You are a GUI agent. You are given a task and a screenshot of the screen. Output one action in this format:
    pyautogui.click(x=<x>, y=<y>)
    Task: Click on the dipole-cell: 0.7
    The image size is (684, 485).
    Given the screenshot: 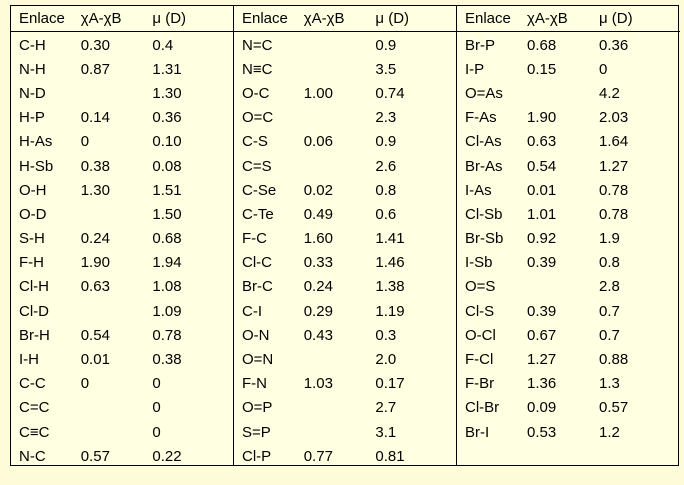 What is the action you would take?
    pyautogui.click(x=609, y=335)
    